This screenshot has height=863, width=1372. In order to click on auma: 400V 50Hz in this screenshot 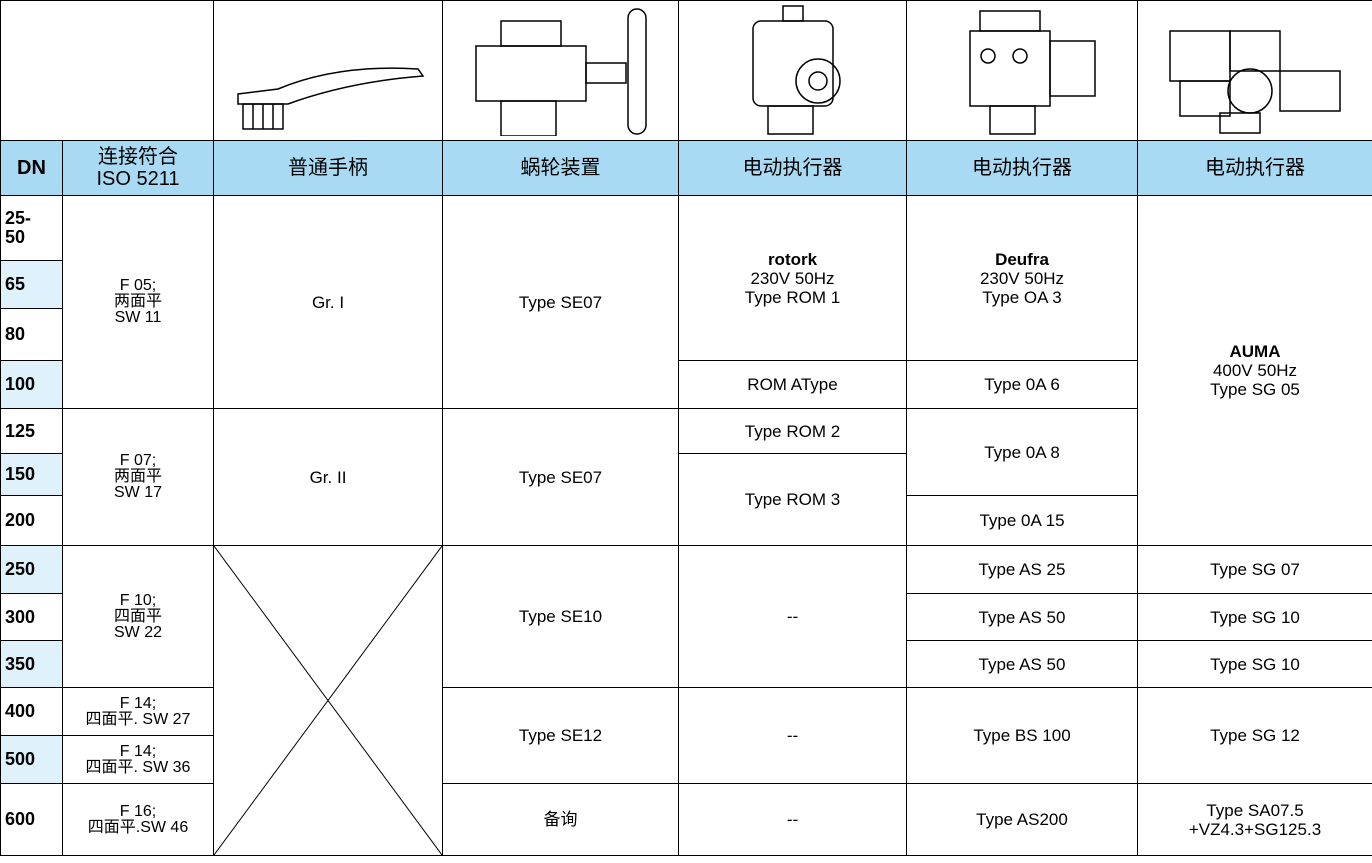, I will do `click(1255, 370)`.